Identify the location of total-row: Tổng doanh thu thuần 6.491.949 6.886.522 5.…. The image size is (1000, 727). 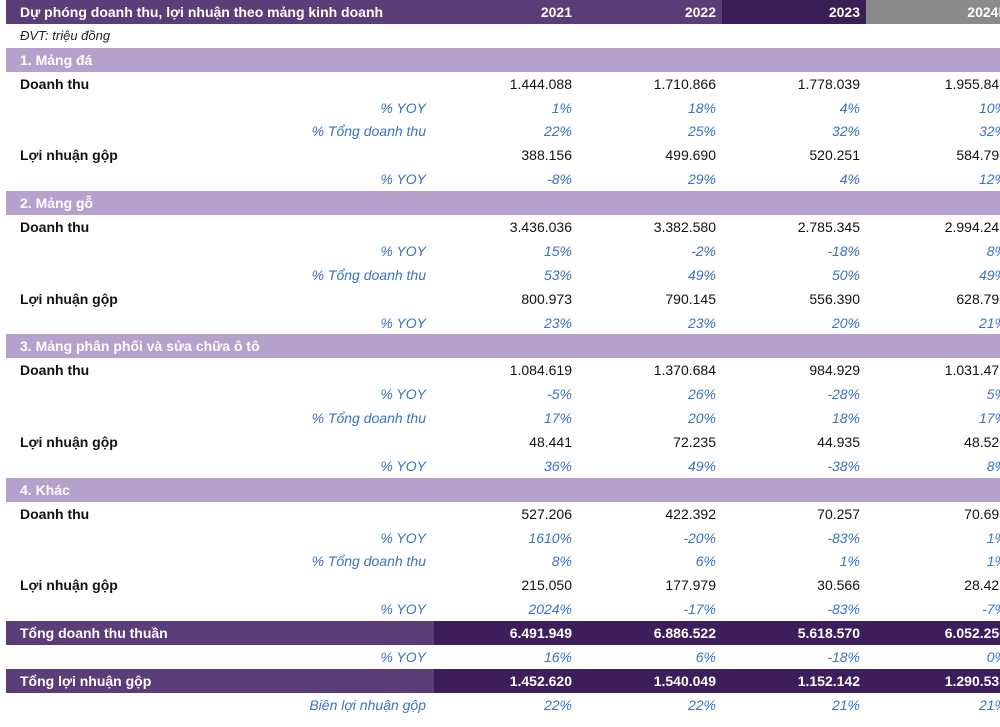
(503, 633).